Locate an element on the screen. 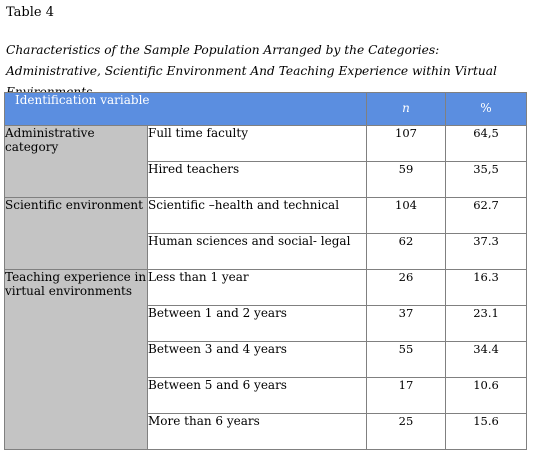 The height and width of the screenshot is (466, 535). table-header-row: Identification variable n % is located at coordinates (265, 109).